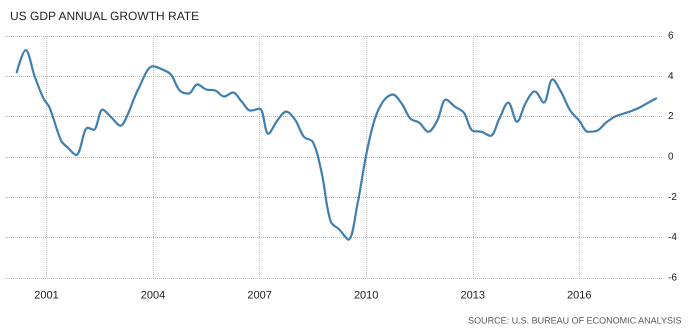 This screenshot has width=692, height=330. What do you see at coordinates (153, 296) in the screenshot?
I see `x-tick-label: 2004` at bounding box center [153, 296].